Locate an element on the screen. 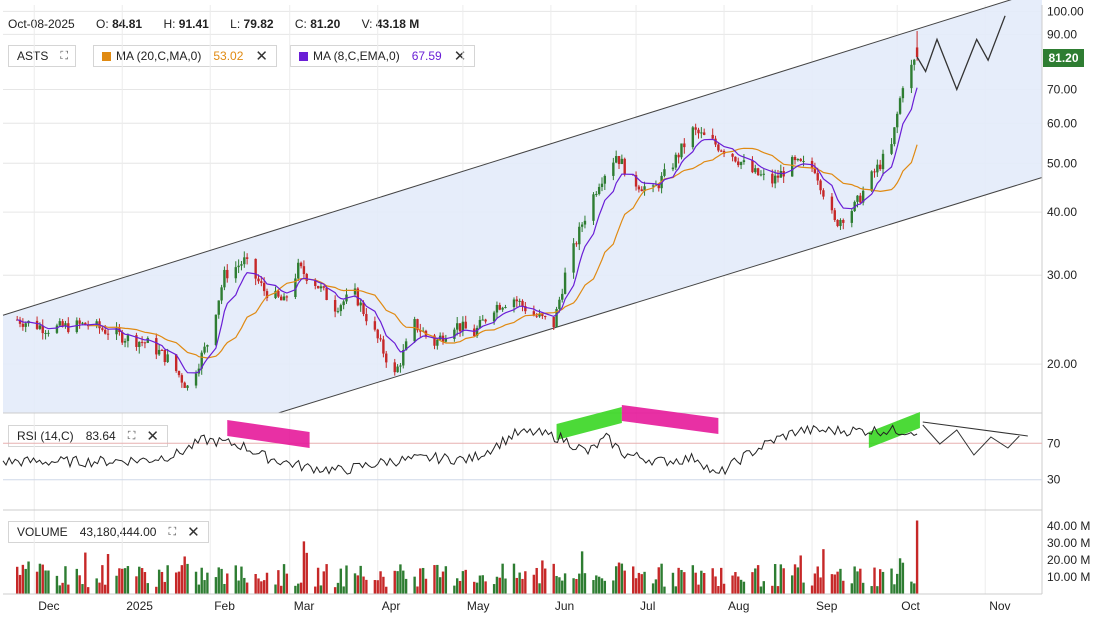  ma8-swatch is located at coordinates (303, 56).